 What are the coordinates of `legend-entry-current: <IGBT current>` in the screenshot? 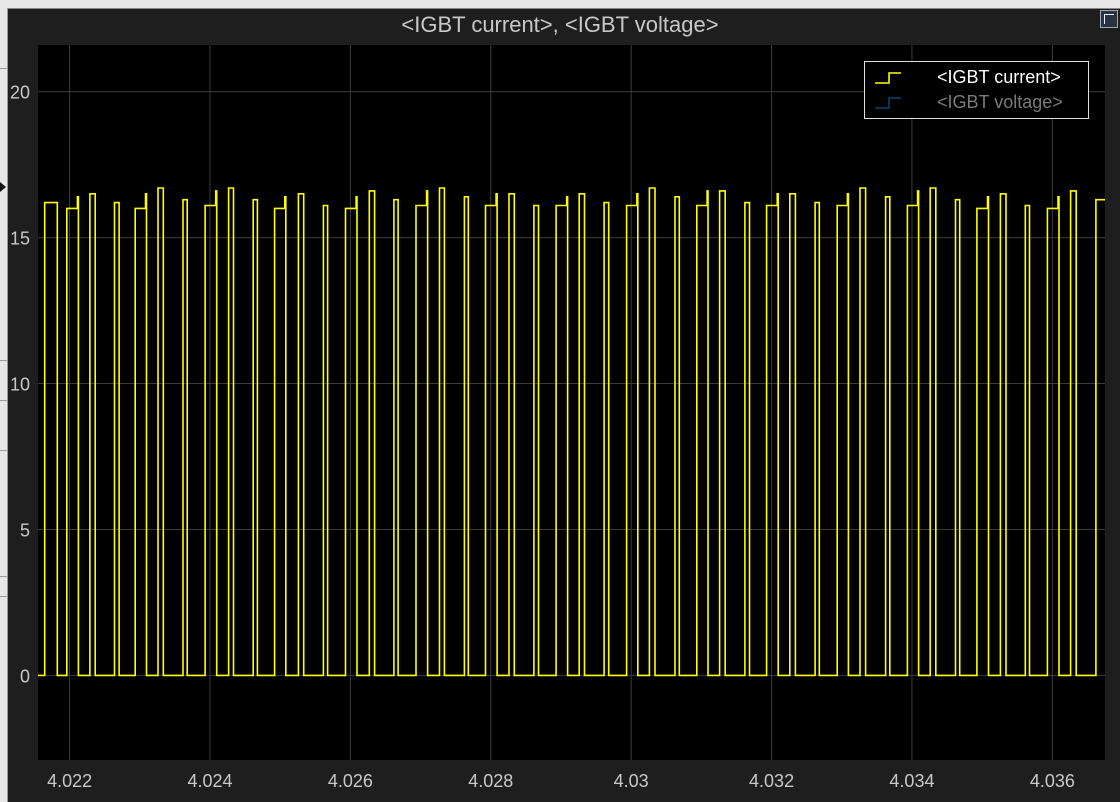 It's located at (977, 78).